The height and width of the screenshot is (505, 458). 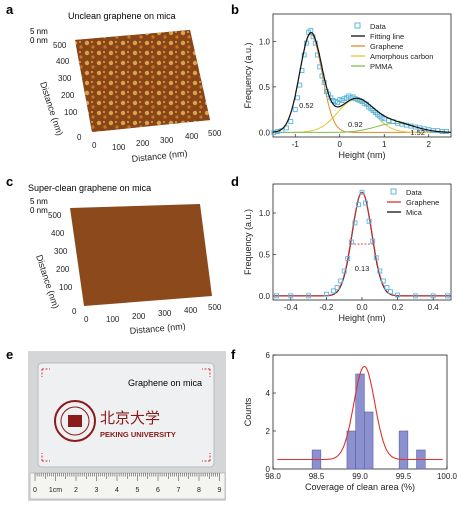 What do you see at coordinates (429, 144) in the screenshot?
I see `x-tick-label: 2` at bounding box center [429, 144].